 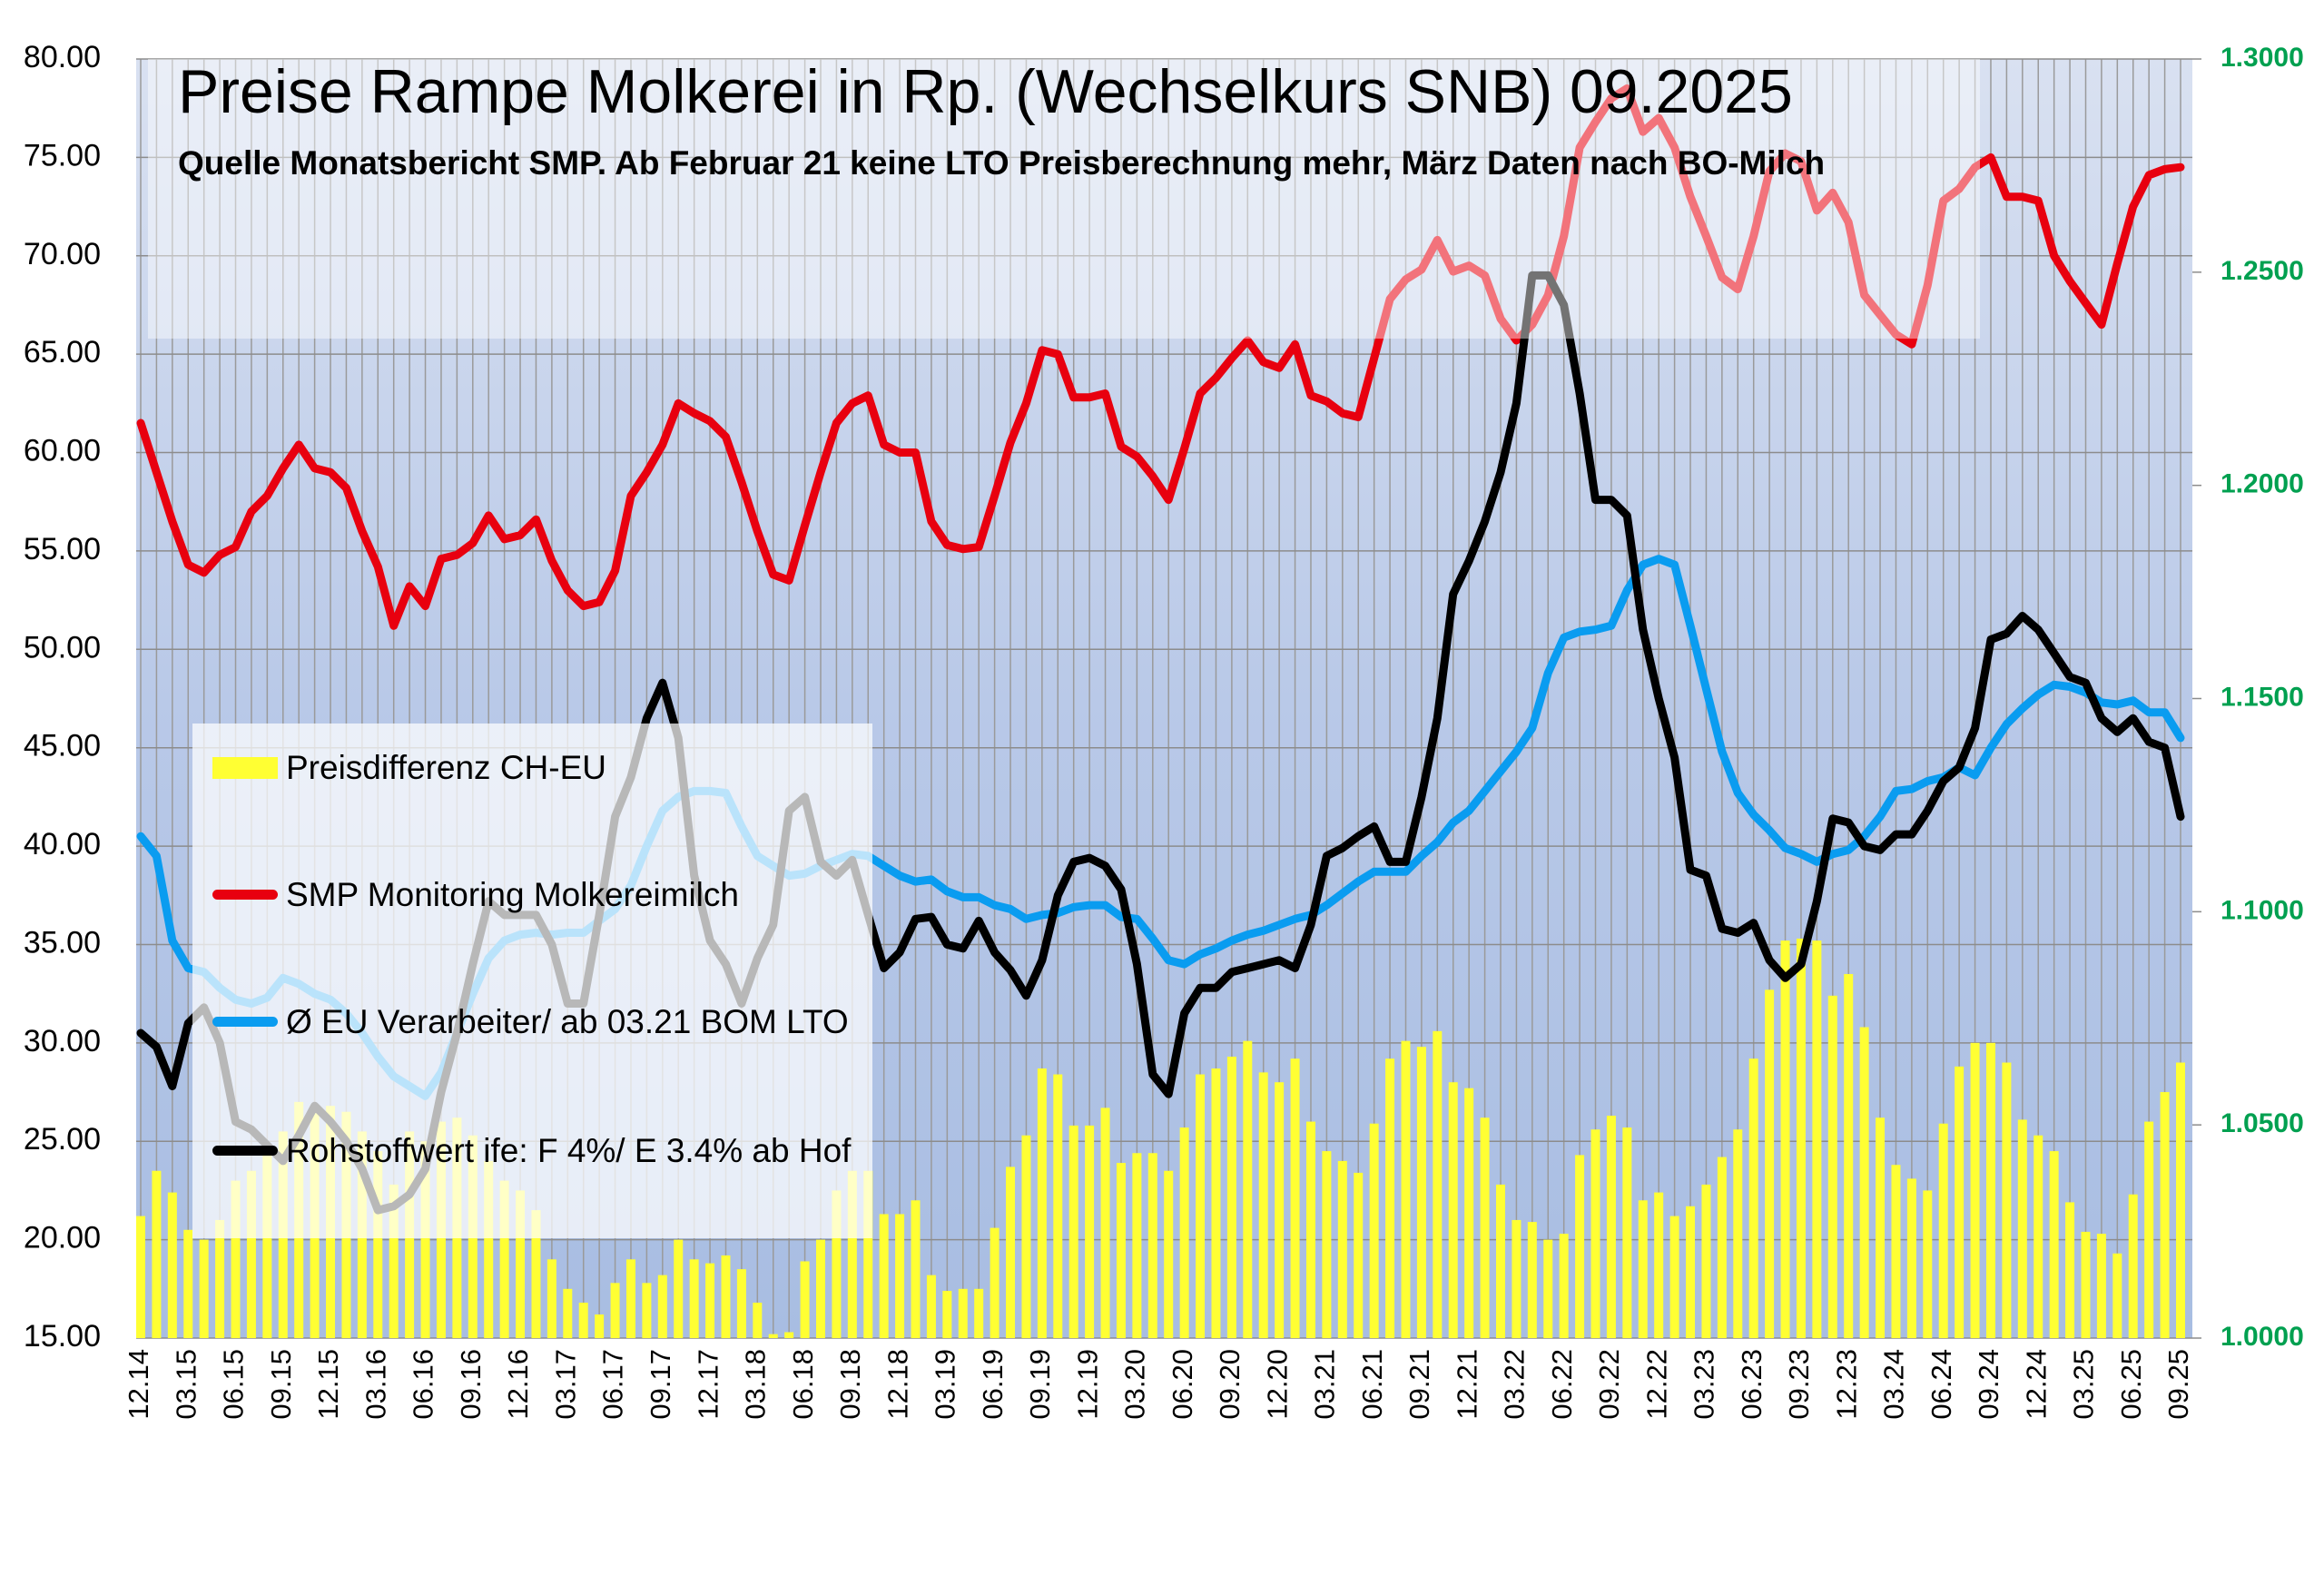 What do you see at coordinates (565, 1384) in the screenshot?
I see `x-tick-label: 03.17` at bounding box center [565, 1384].